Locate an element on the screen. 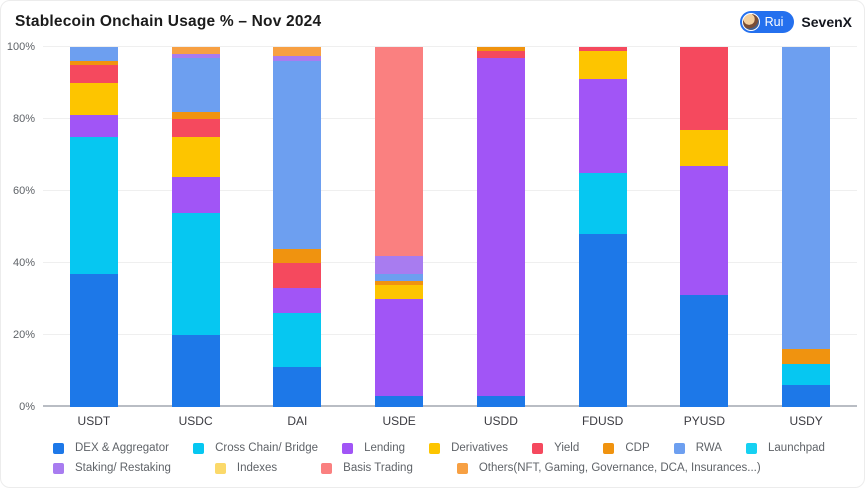 The height and width of the screenshot is (488, 865). y-tick-60: 60% is located at coordinates (23, 191).